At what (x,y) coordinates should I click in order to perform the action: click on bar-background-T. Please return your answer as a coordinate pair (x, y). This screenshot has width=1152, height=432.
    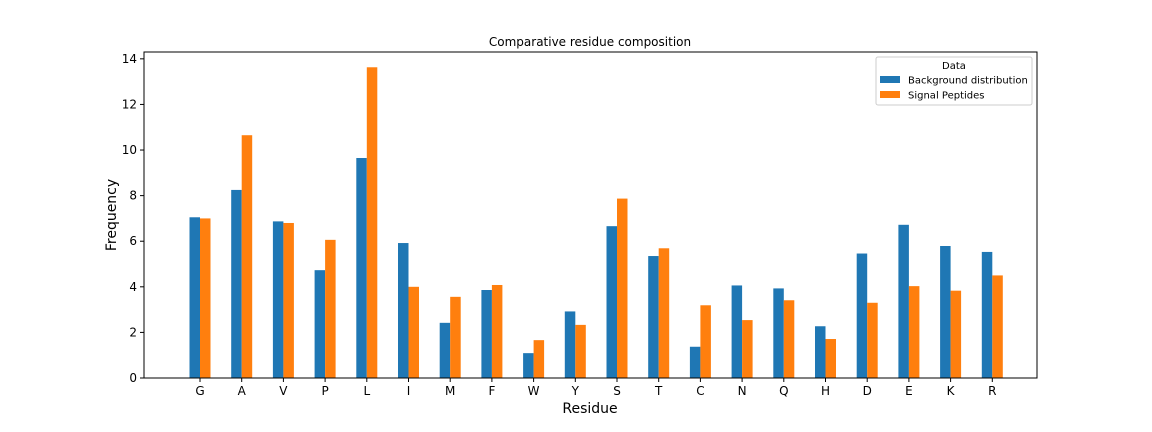
    Looking at the image, I should click on (653, 317).